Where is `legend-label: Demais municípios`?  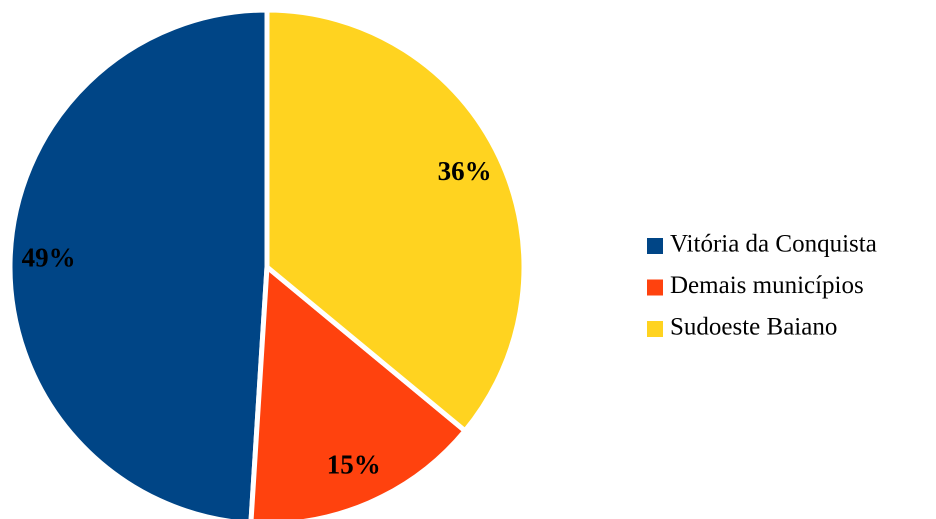 legend-label: Demais municípios is located at coordinates (767, 285).